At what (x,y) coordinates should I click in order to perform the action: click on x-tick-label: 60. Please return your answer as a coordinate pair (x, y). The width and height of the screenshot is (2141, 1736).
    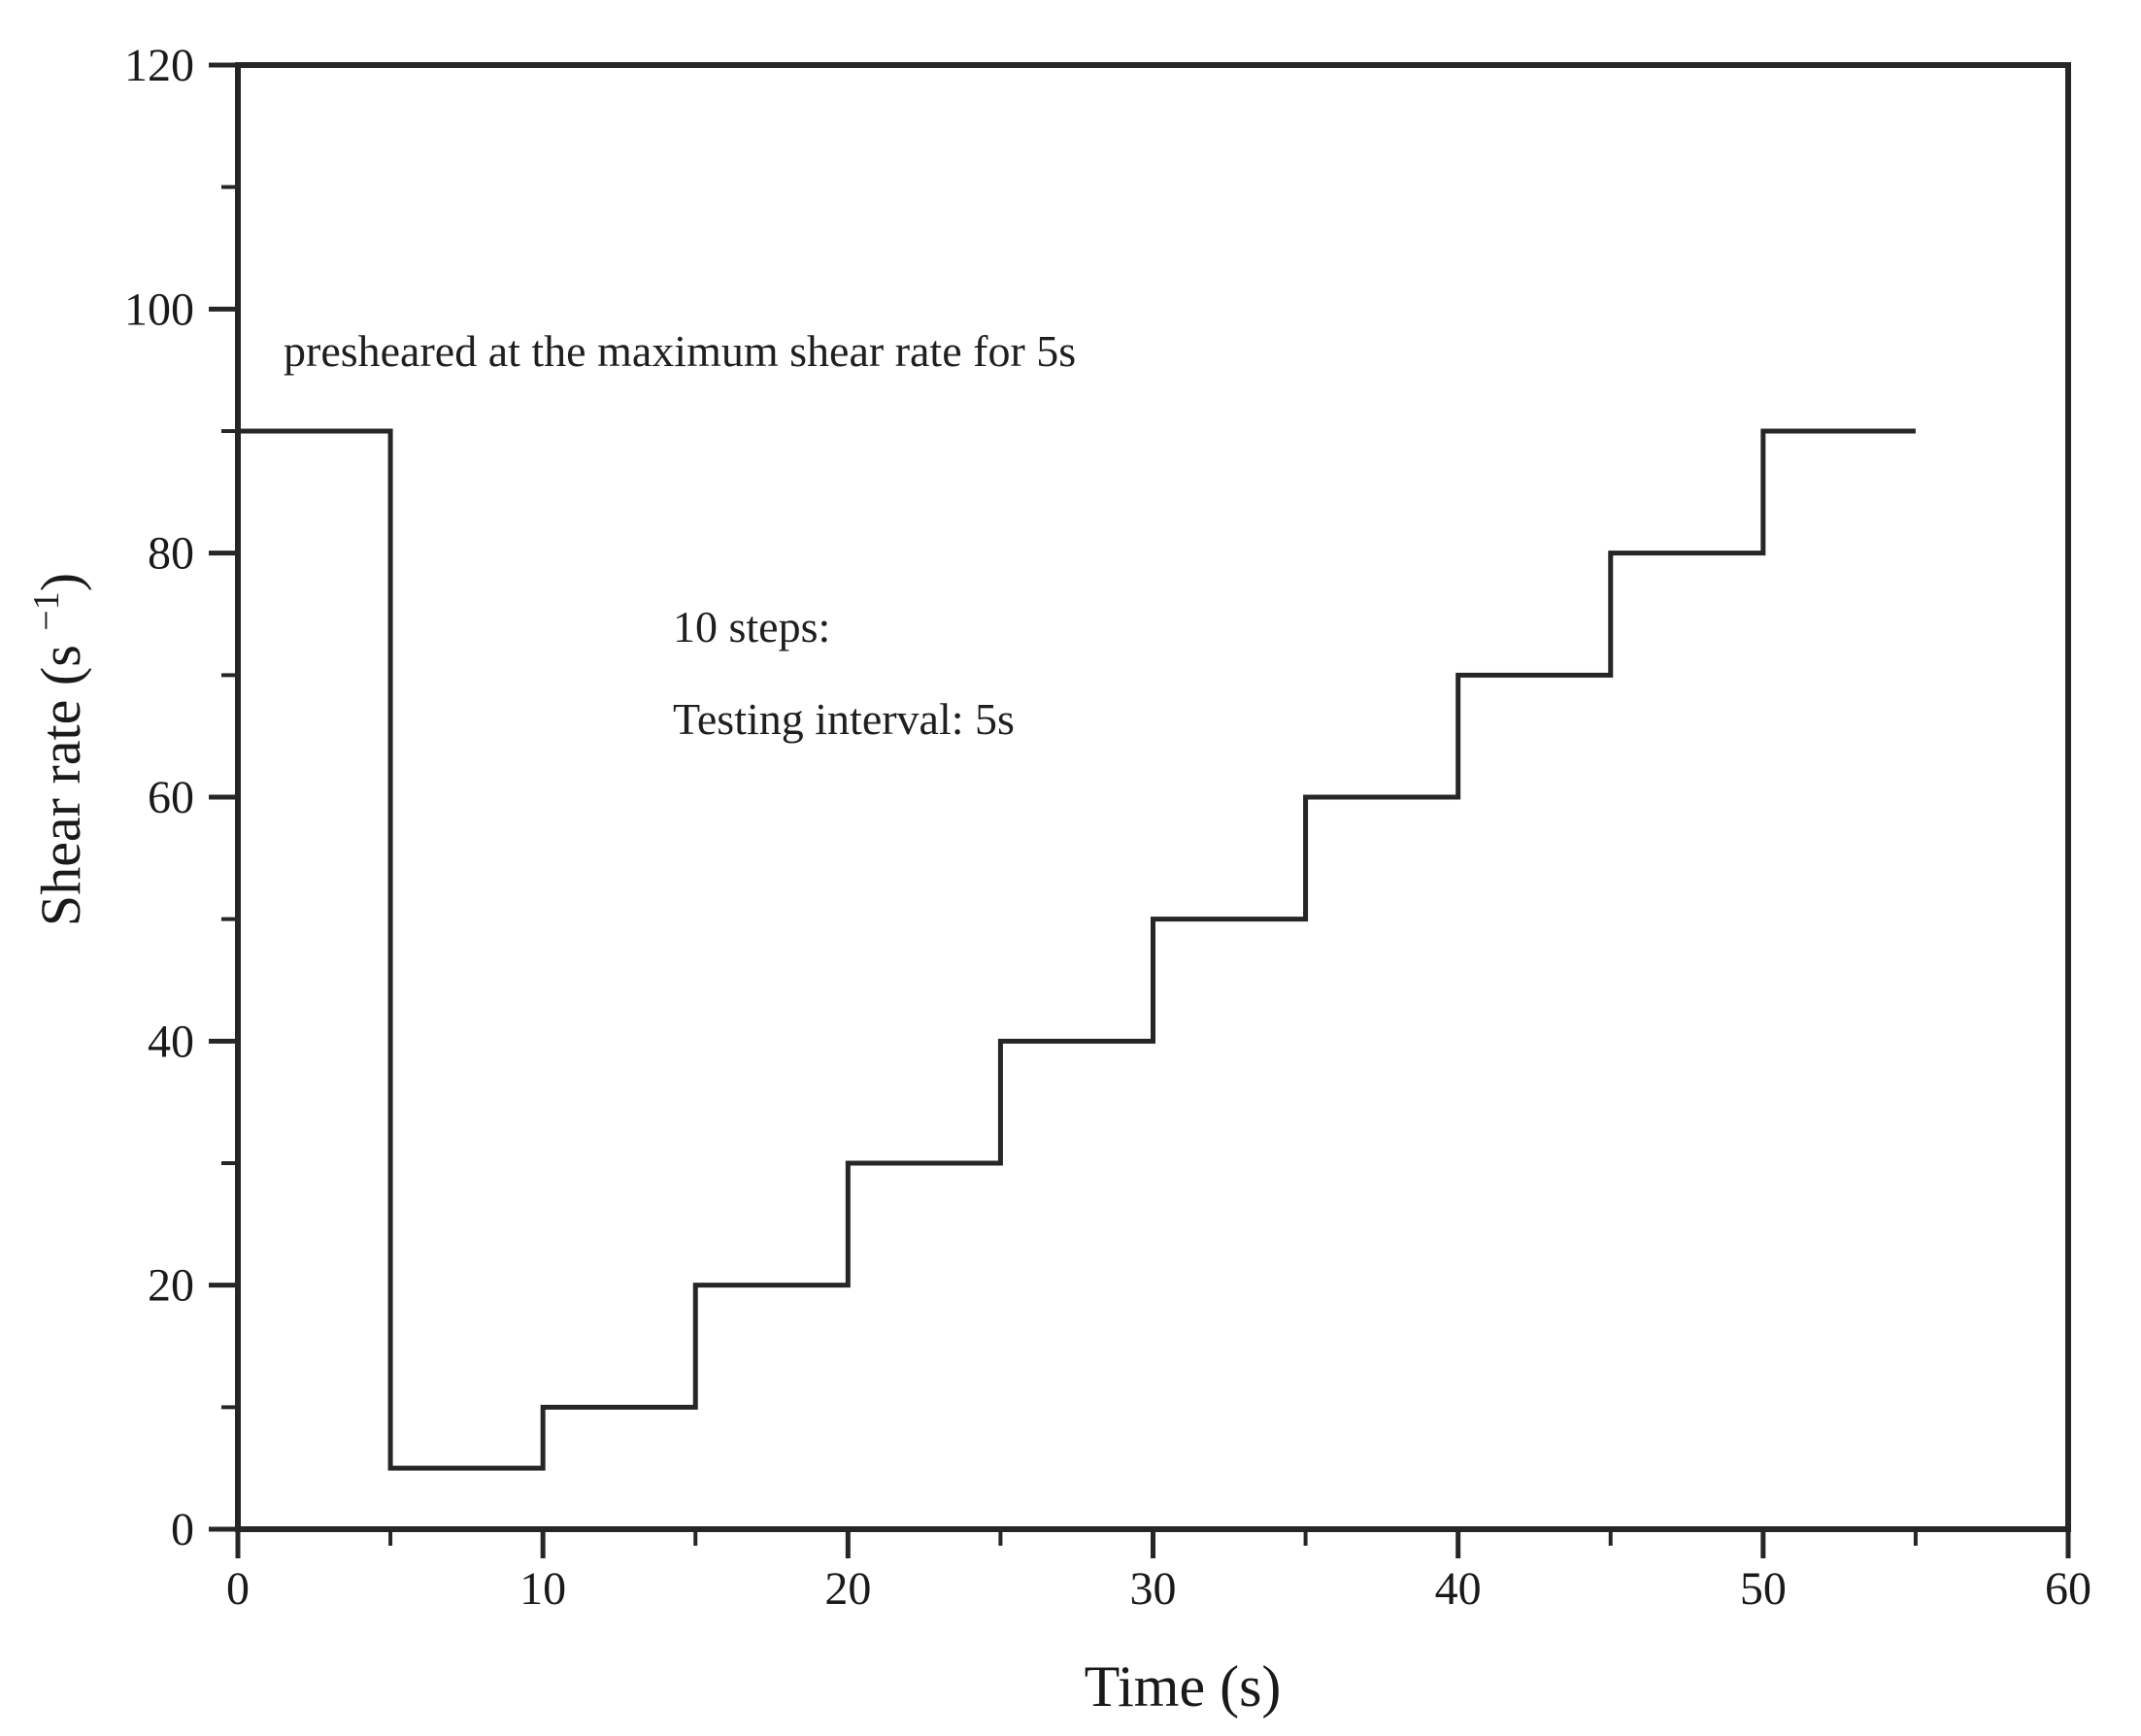
    Looking at the image, I should click on (2068, 1589).